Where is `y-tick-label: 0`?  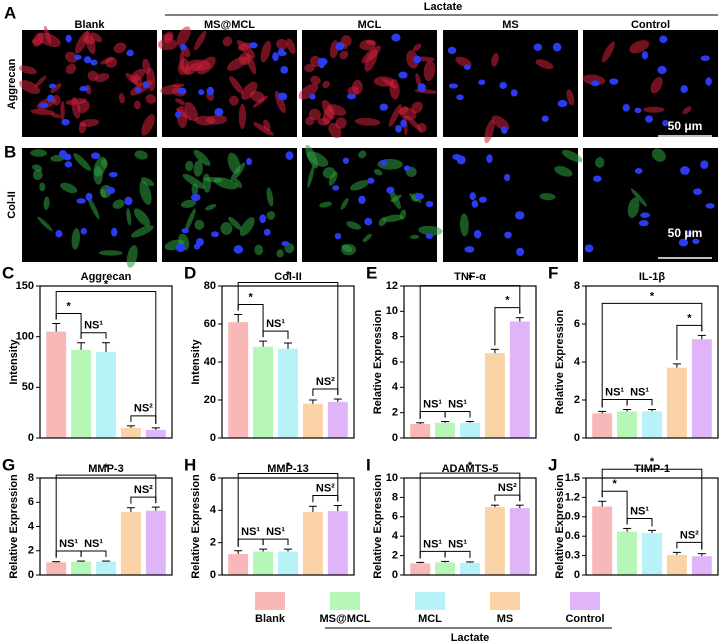
y-tick-label: 0 is located at coordinates (31, 438).